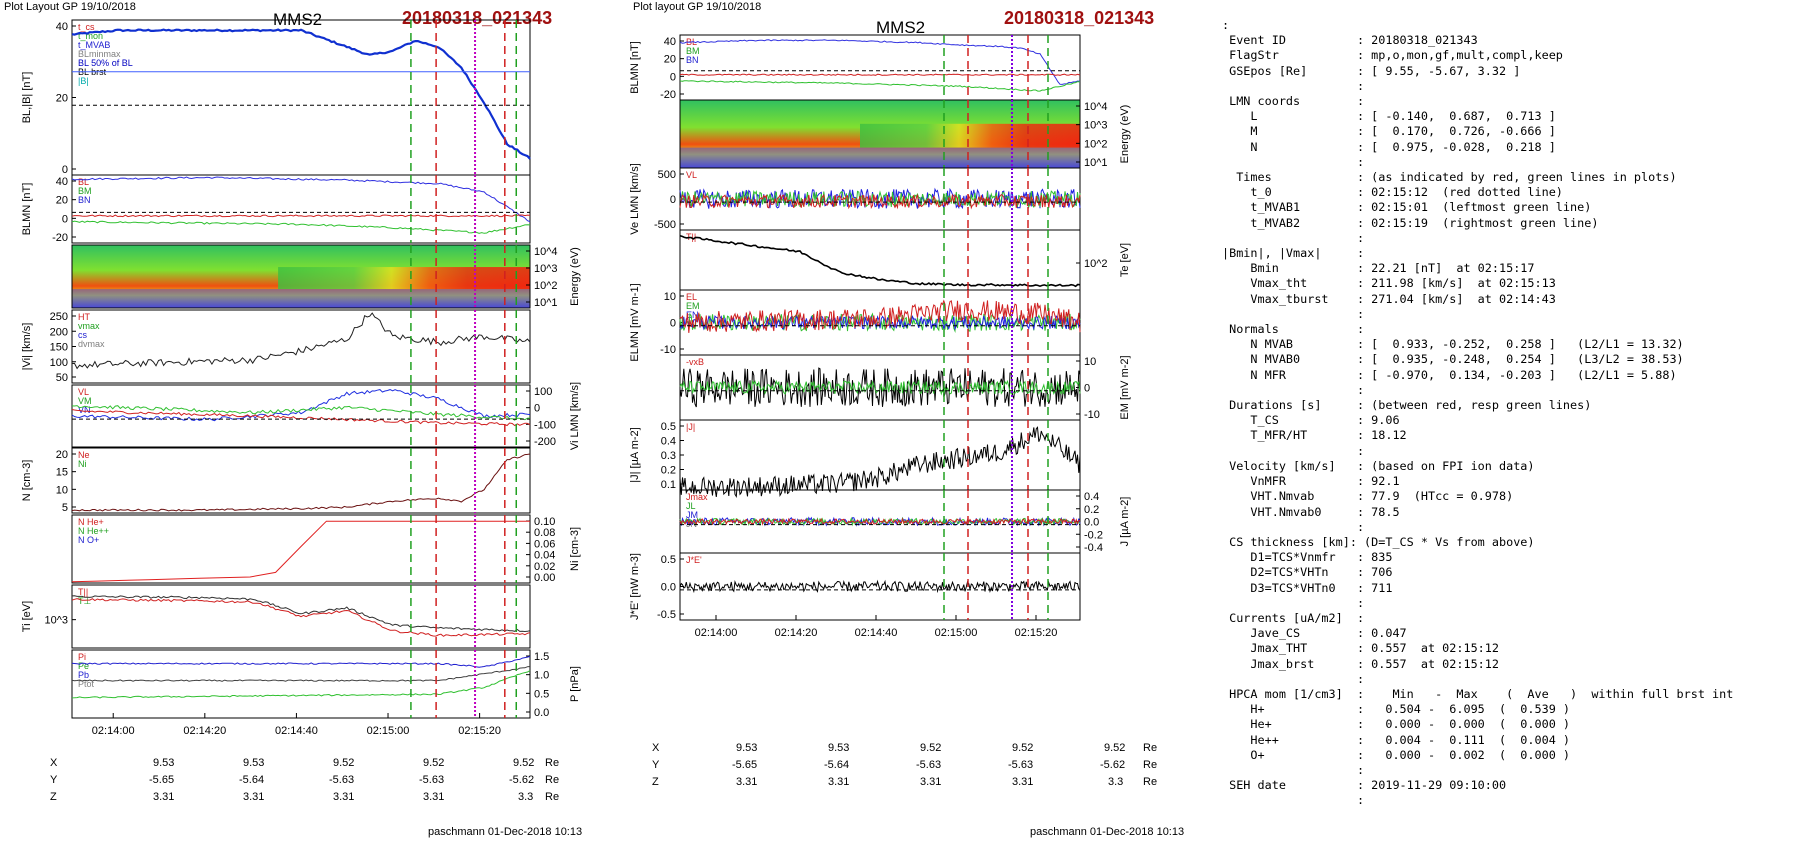  What do you see at coordinates (692, 315) in the screenshot?
I see `legend-entry: EN` at bounding box center [692, 315].